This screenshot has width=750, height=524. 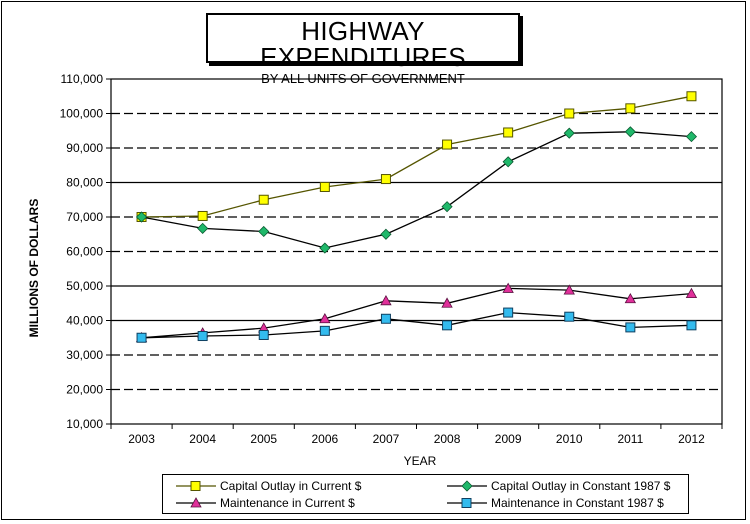 What do you see at coordinates (467, 486) in the screenshot?
I see `legend-marker-diamond-green-icon` at bounding box center [467, 486].